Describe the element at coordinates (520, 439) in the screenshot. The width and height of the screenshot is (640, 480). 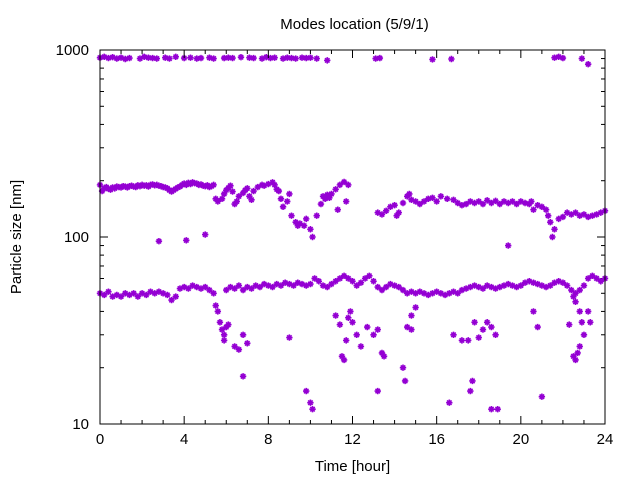
I see `x-tick-label: 20` at that location.